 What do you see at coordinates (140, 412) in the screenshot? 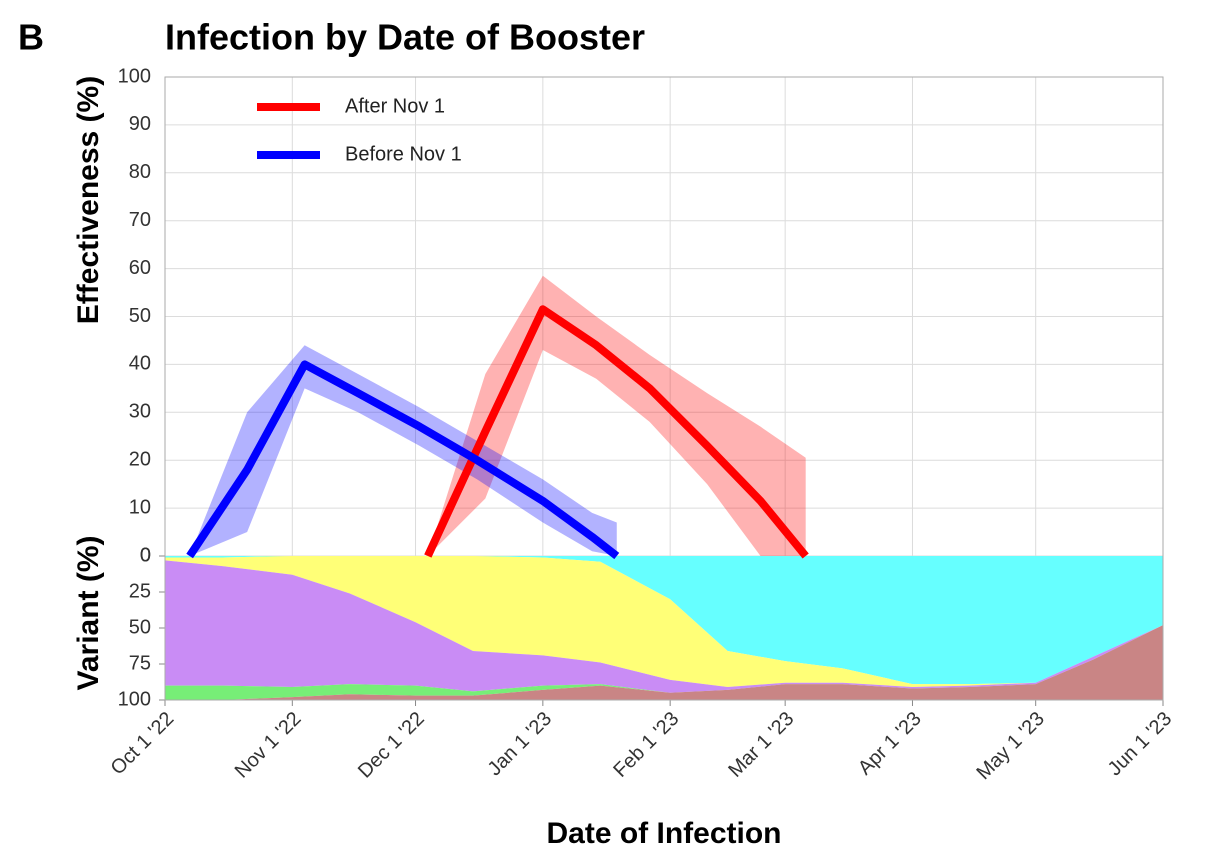
I see `y-tick-label: 30` at bounding box center [140, 412].